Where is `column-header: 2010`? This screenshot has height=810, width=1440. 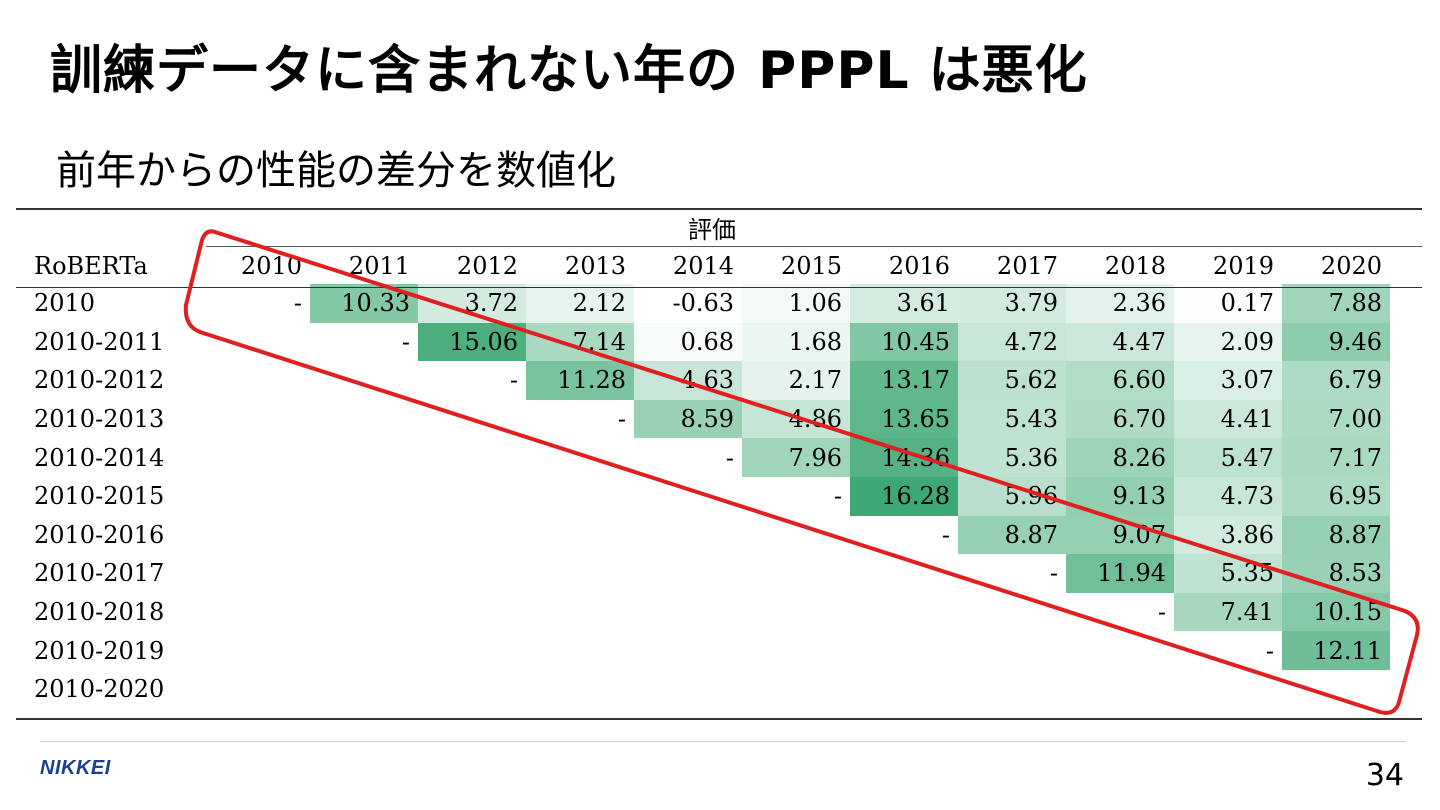 column-header: 2010 is located at coordinates (271, 266).